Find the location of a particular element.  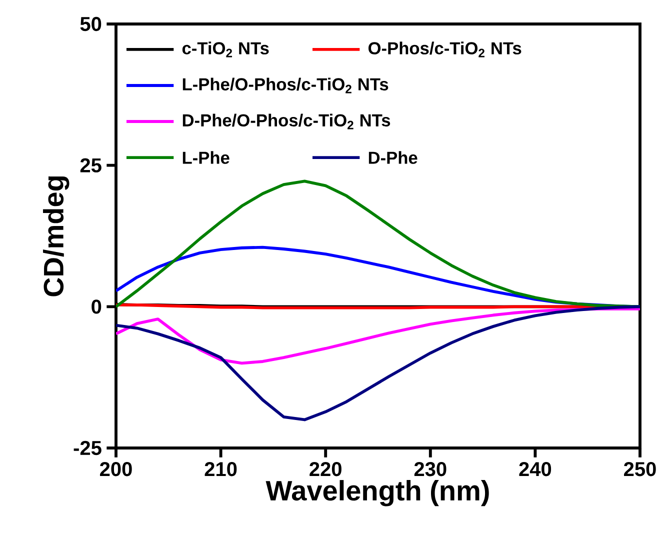

x-tick-label: 250 is located at coordinates (640, 469).